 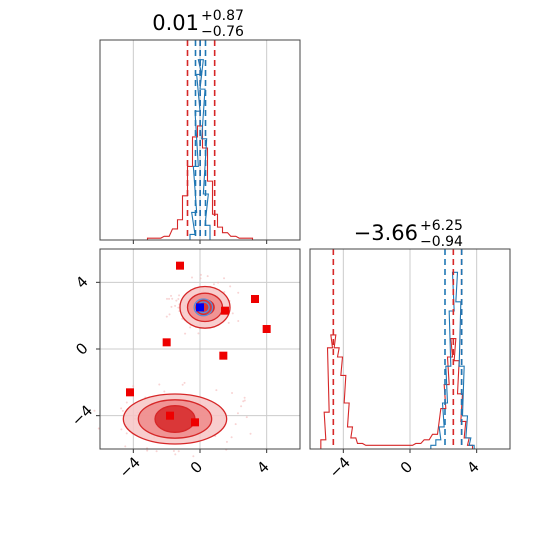 I want to click on bl-y-tick-label: −4, so click(x=82, y=415).